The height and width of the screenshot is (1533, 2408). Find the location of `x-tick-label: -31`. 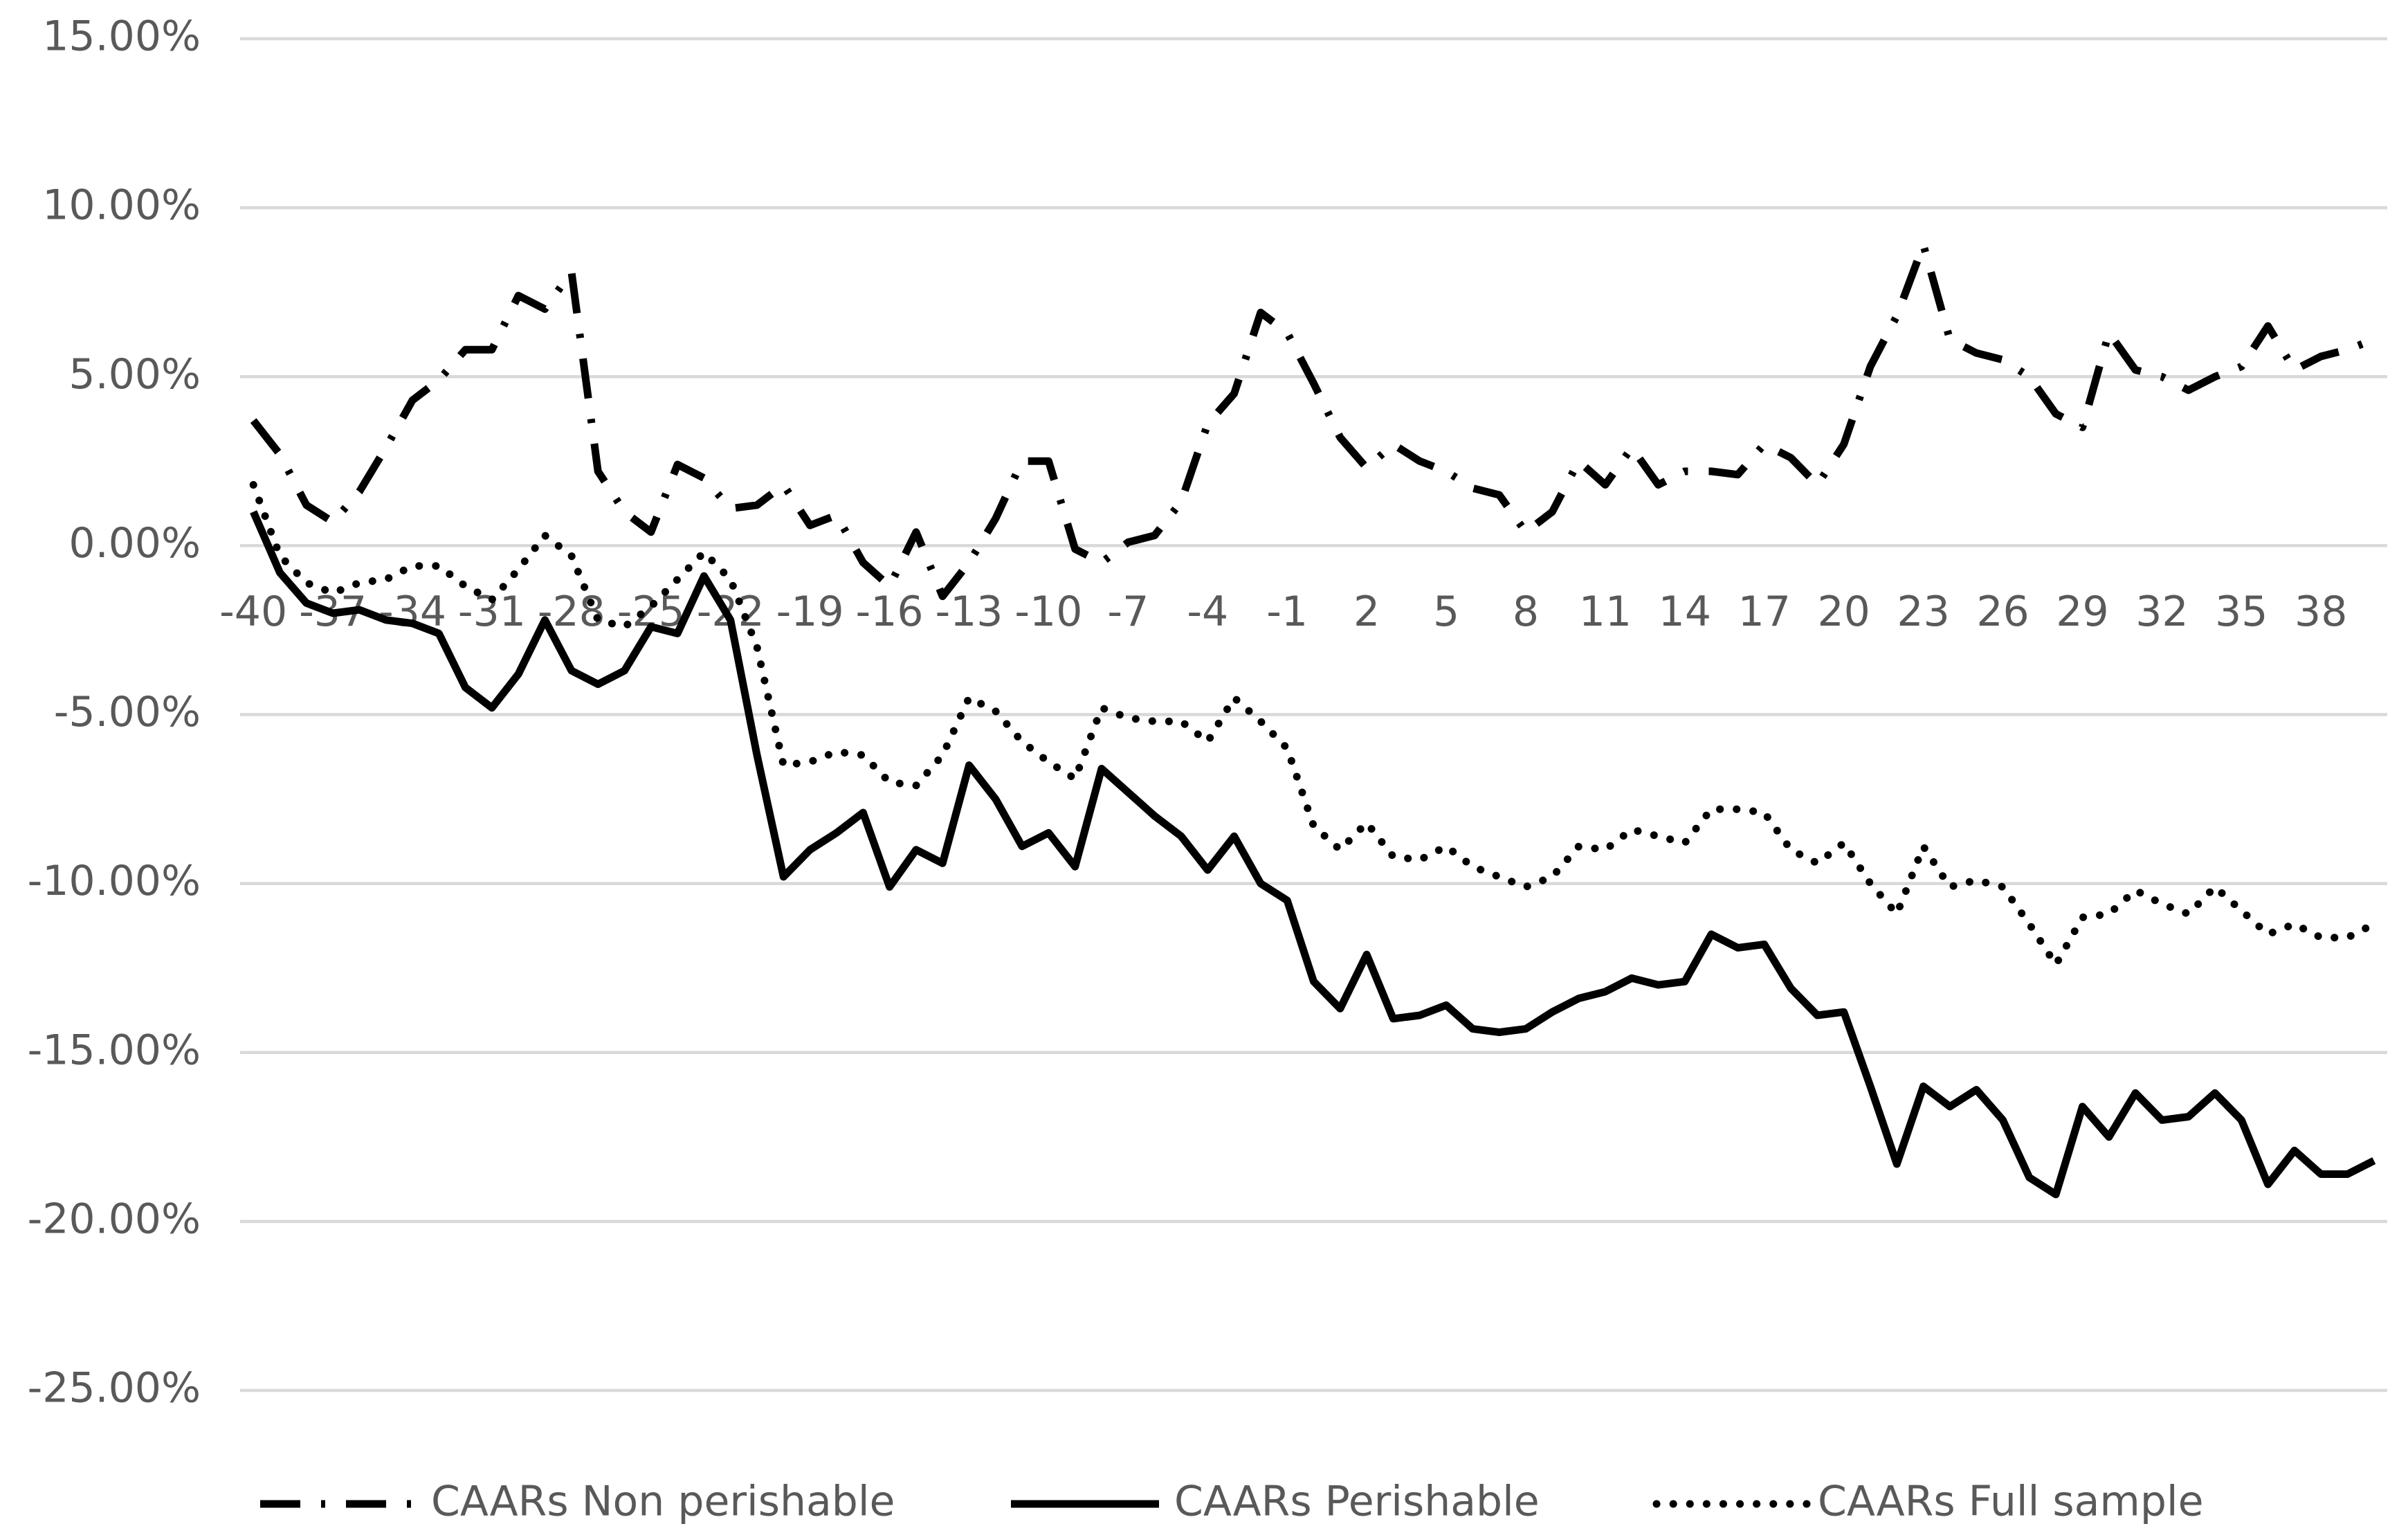

x-tick-label: -31 is located at coordinates (492, 612).